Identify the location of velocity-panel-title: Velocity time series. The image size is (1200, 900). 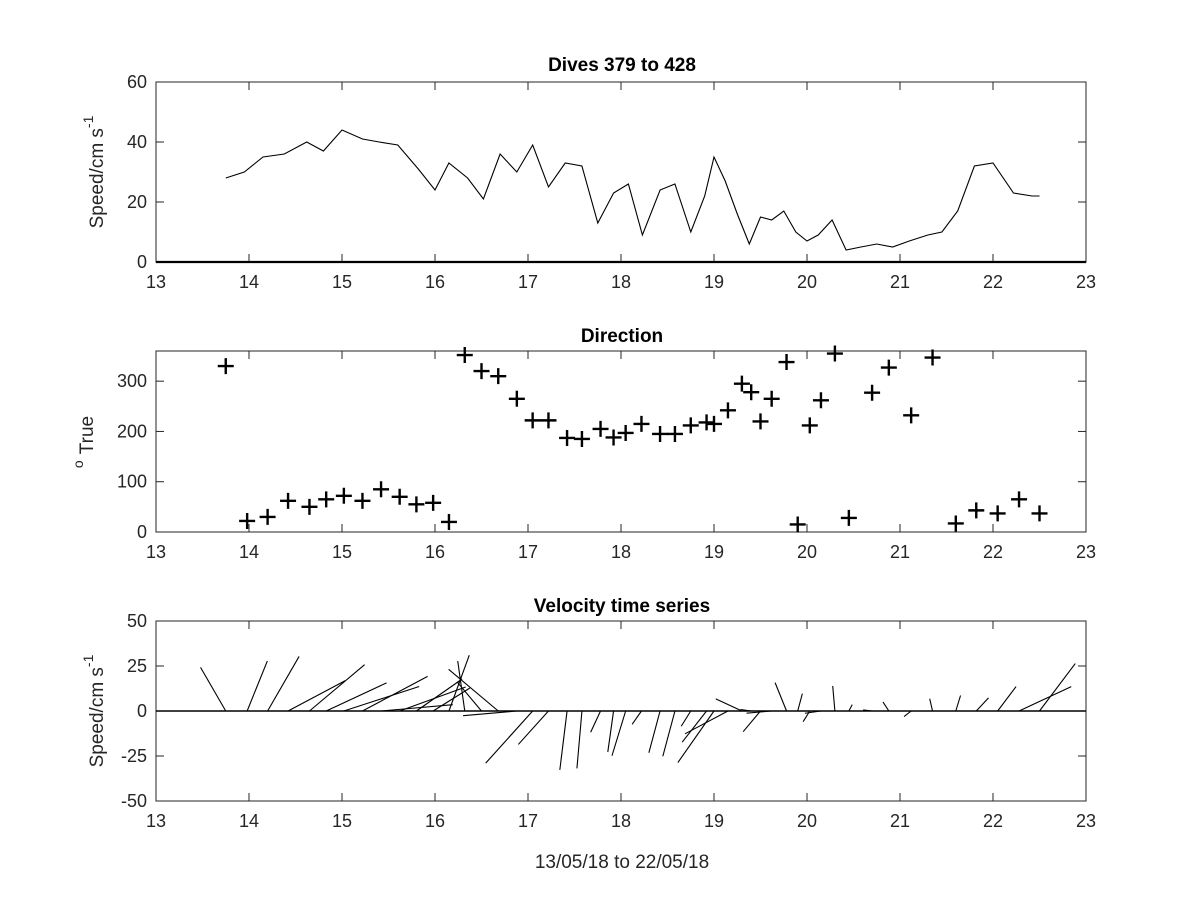
(622, 606).